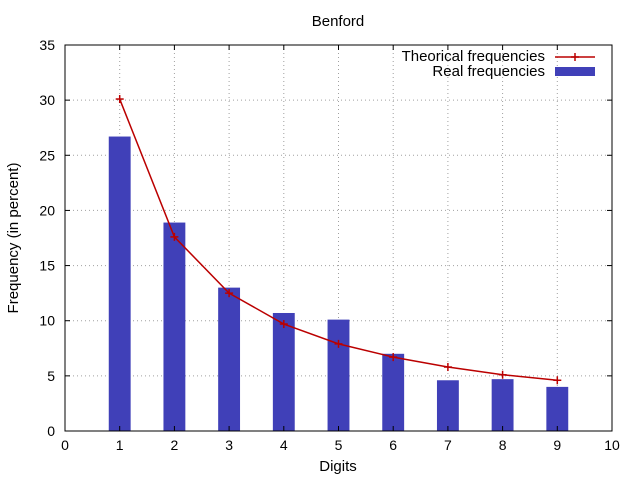 This screenshot has width=640, height=480. I want to click on legend: Theorical frequencies Real frequencies, so click(498, 64).